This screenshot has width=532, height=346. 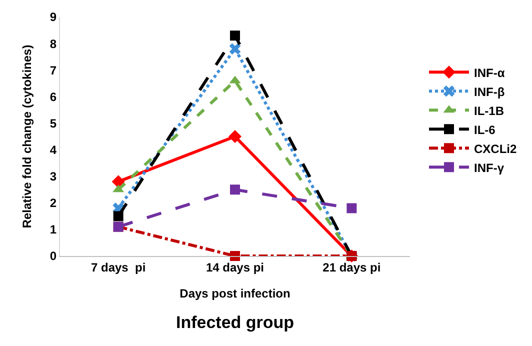 I want to click on y-tick-label: 1, so click(x=53, y=229).